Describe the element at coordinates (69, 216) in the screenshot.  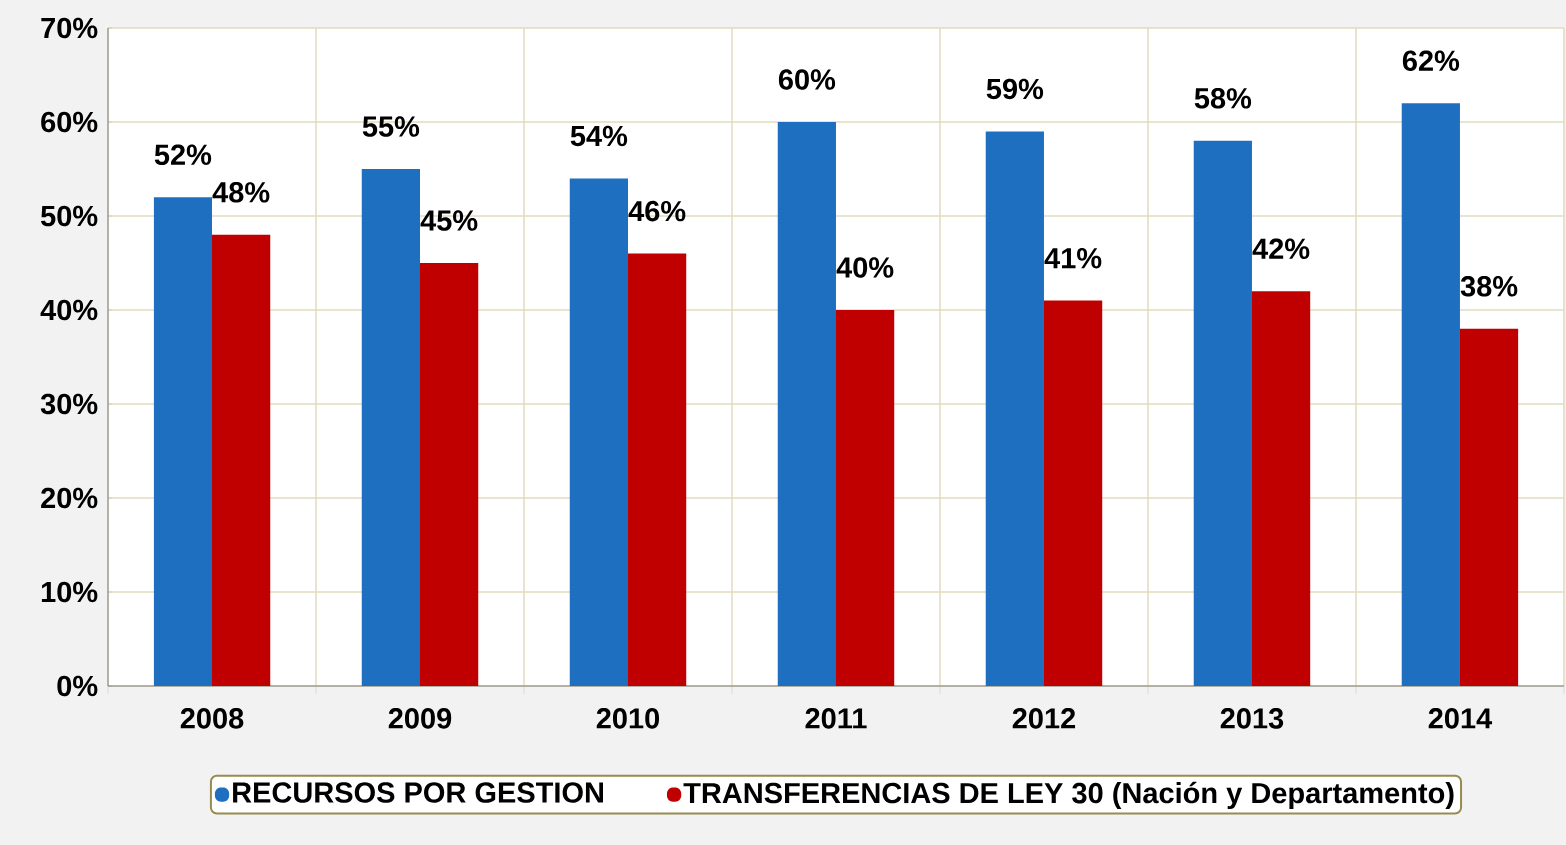
I see `y-tick-label: 50%` at that location.